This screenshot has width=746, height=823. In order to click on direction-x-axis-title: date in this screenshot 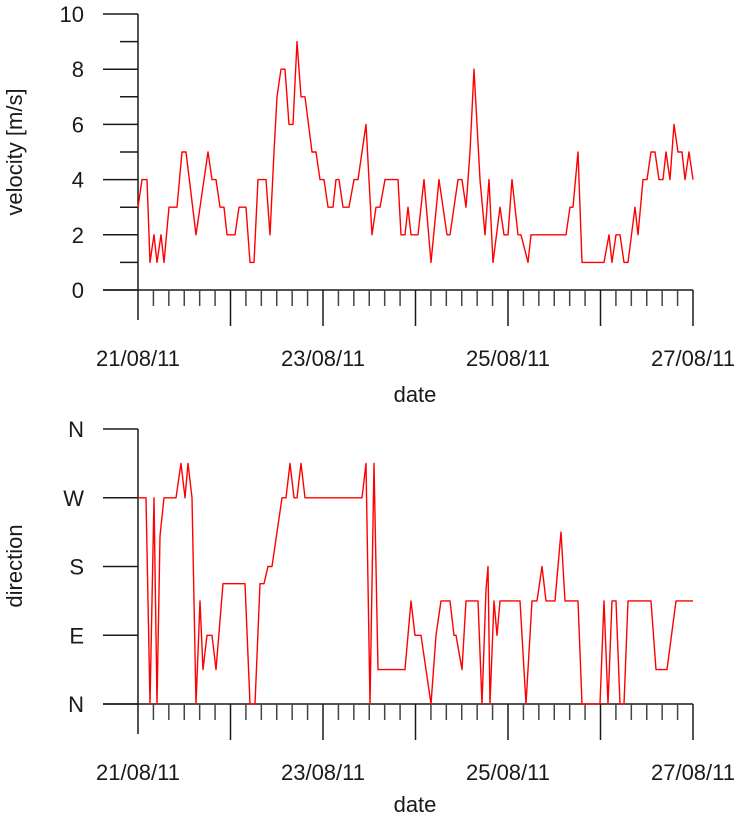, I will do `click(415, 804)`.